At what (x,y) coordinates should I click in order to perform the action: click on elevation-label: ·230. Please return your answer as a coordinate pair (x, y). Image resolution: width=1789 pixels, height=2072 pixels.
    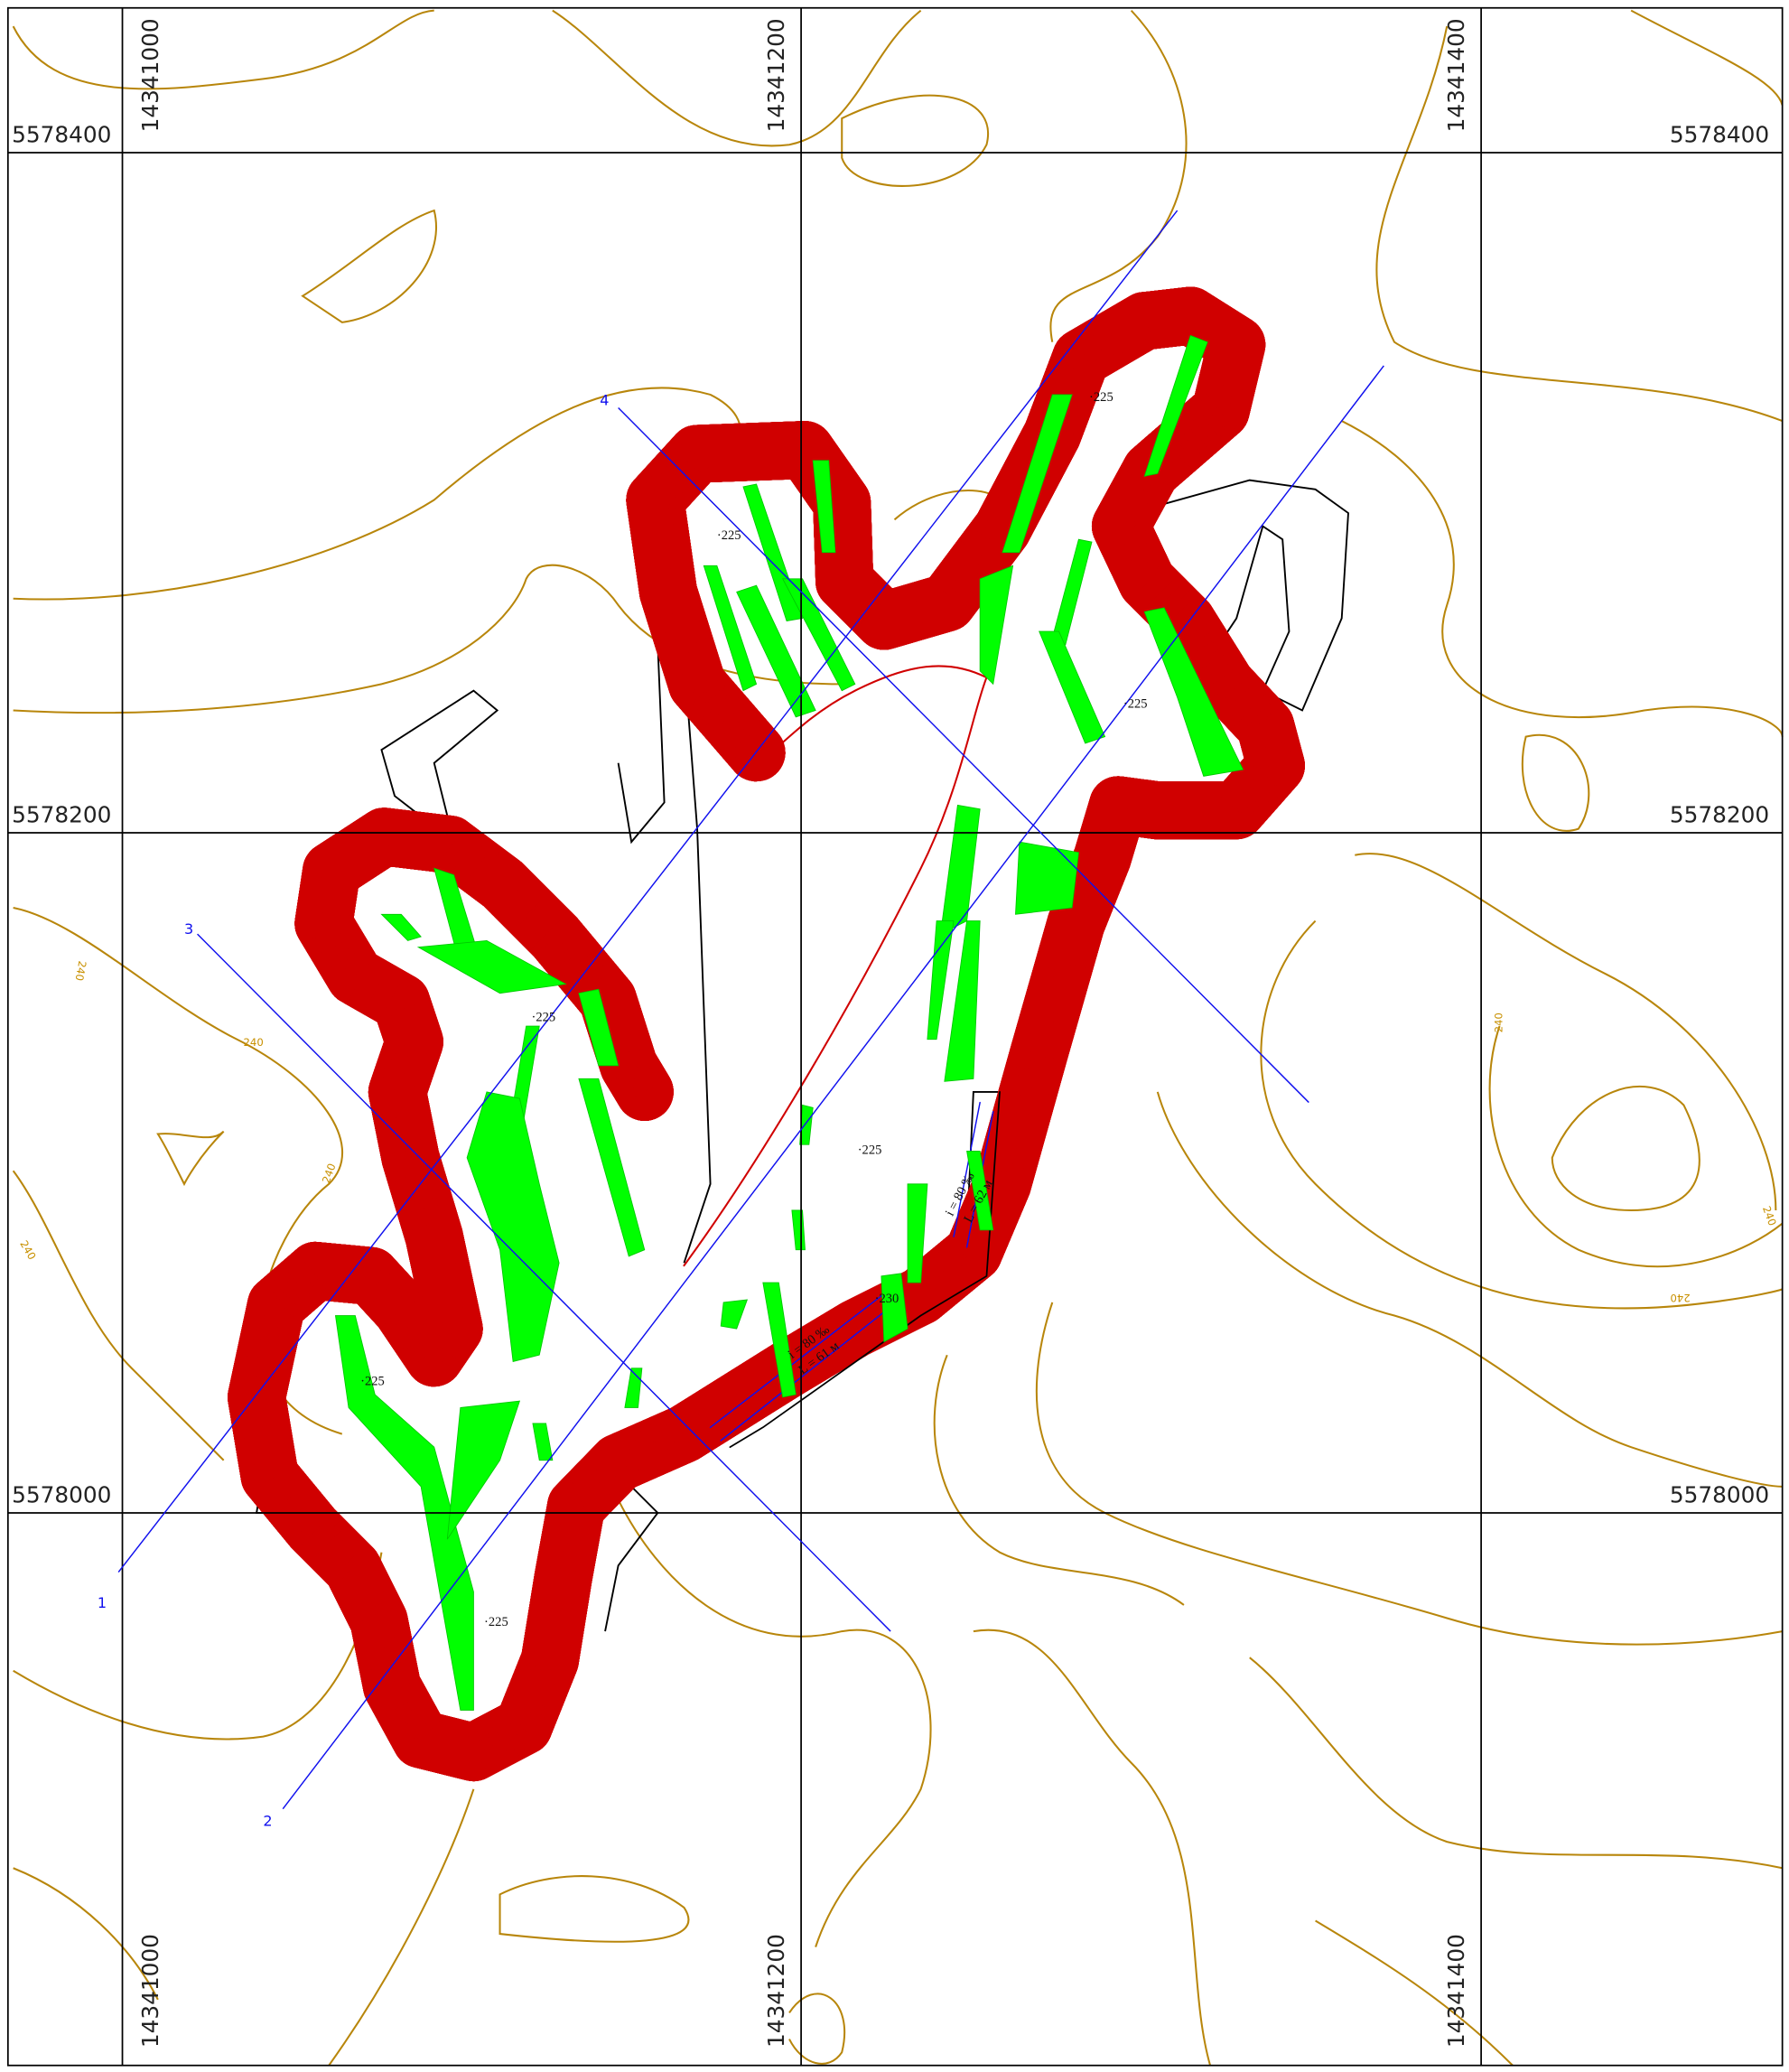
    Looking at the image, I should click on (887, 1299).